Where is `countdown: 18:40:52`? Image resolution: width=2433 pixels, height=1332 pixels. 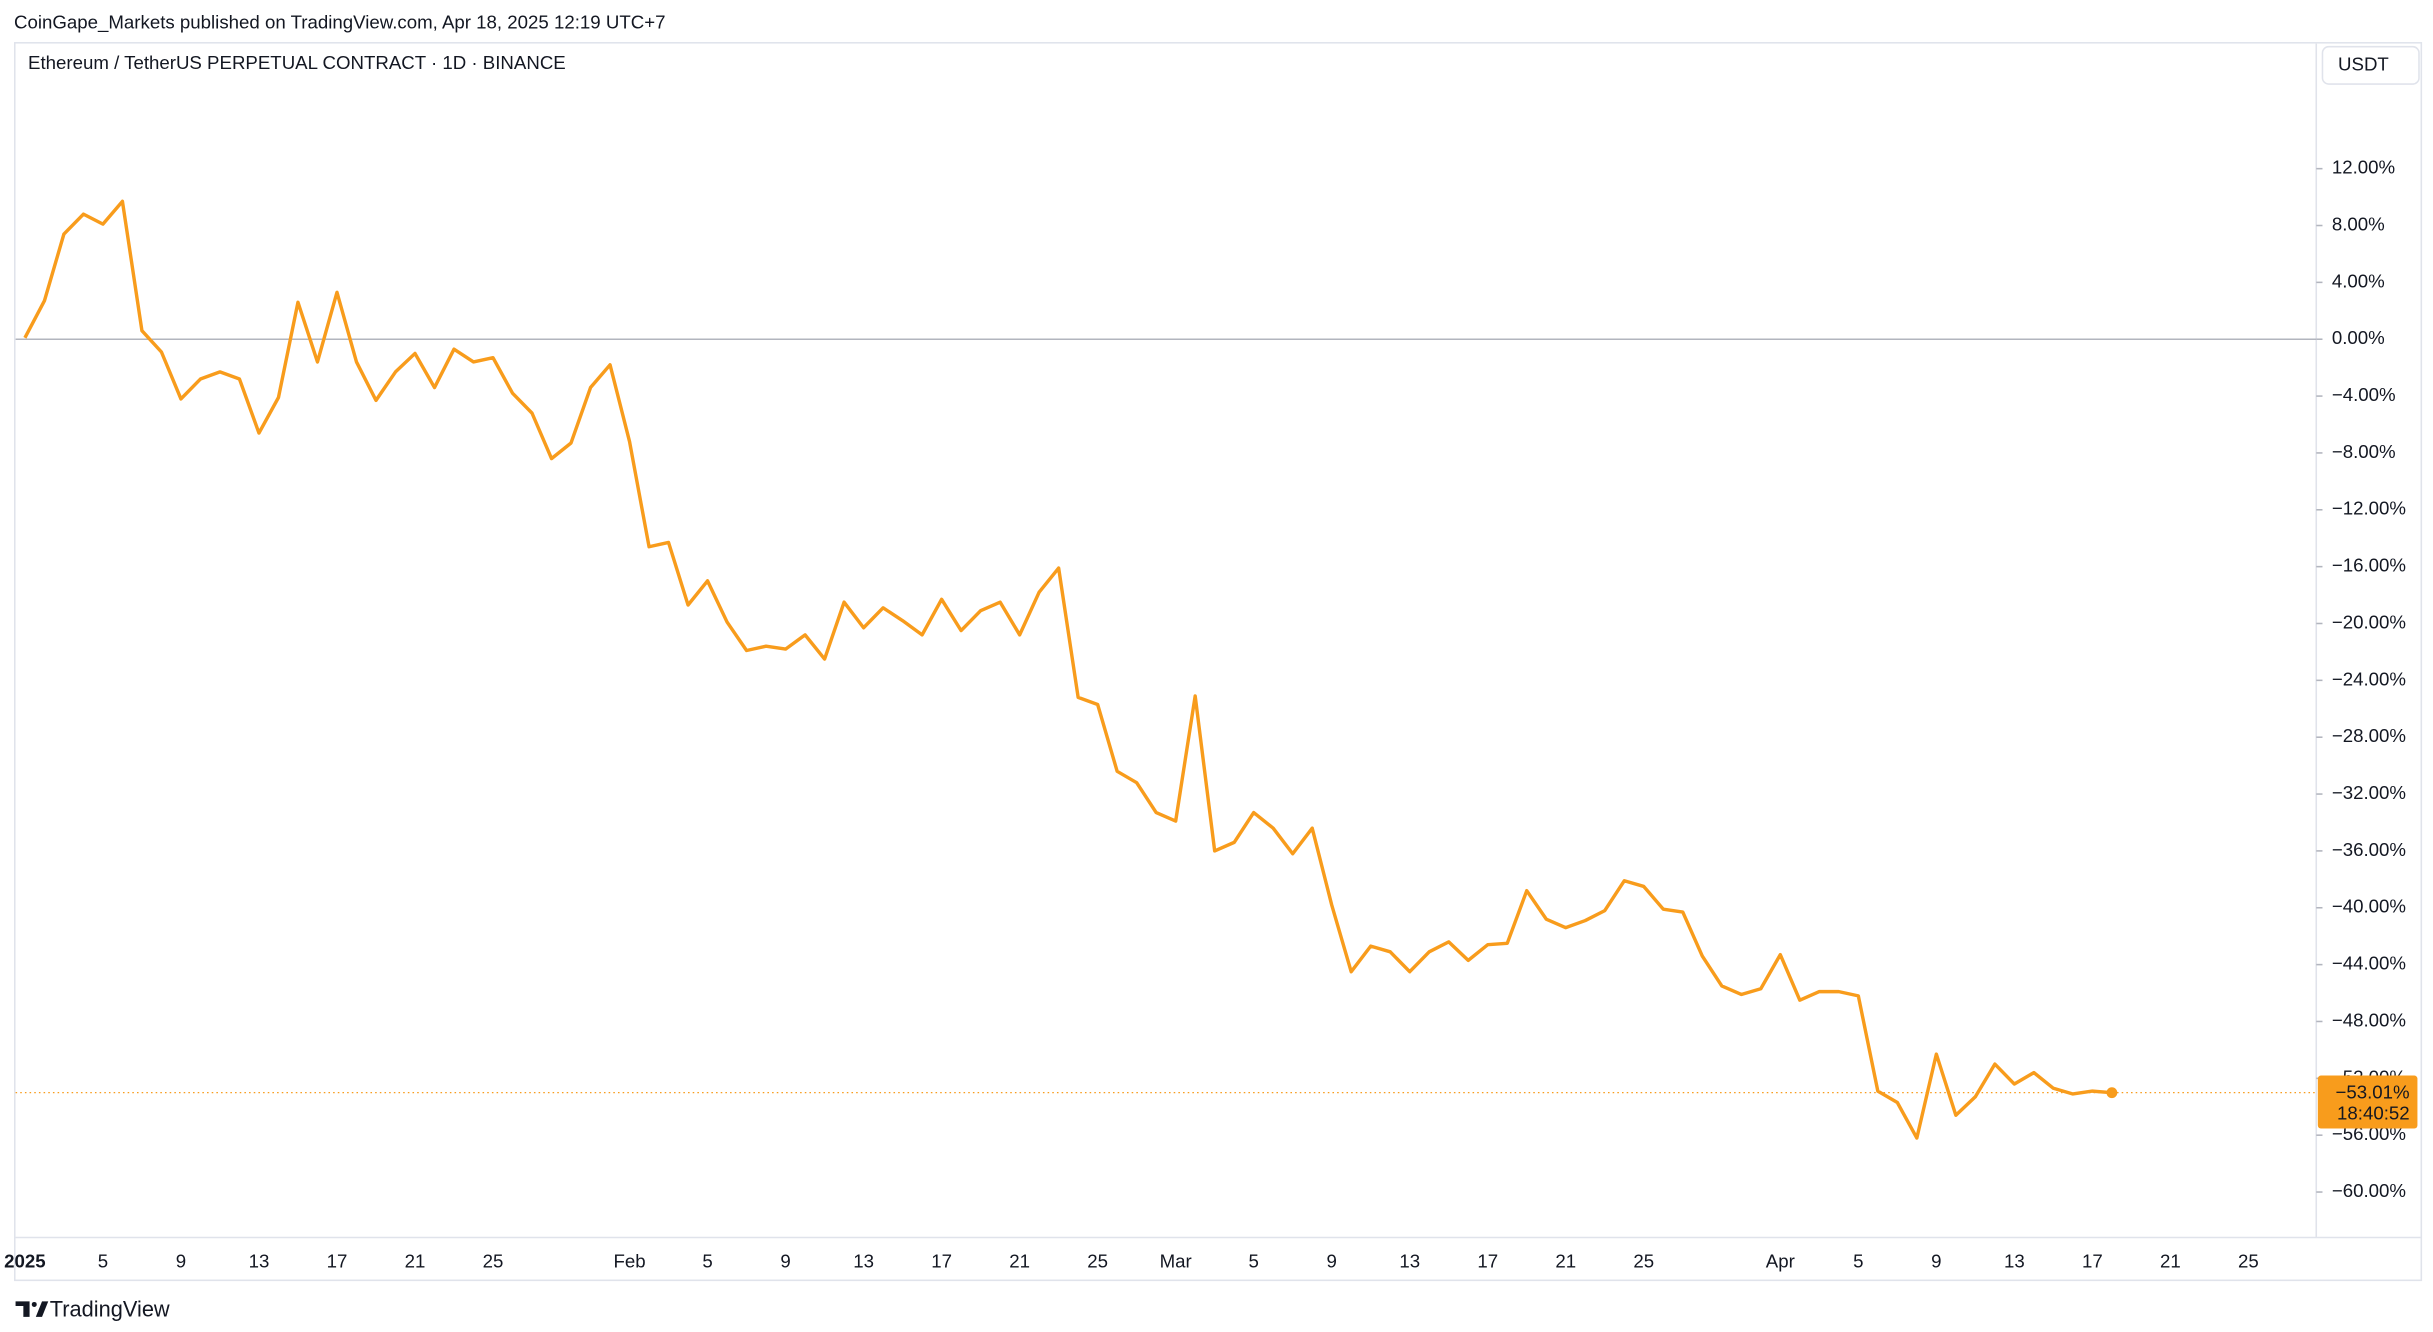
countdown: 18:40:52 is located at coordinates (2373, 1112).